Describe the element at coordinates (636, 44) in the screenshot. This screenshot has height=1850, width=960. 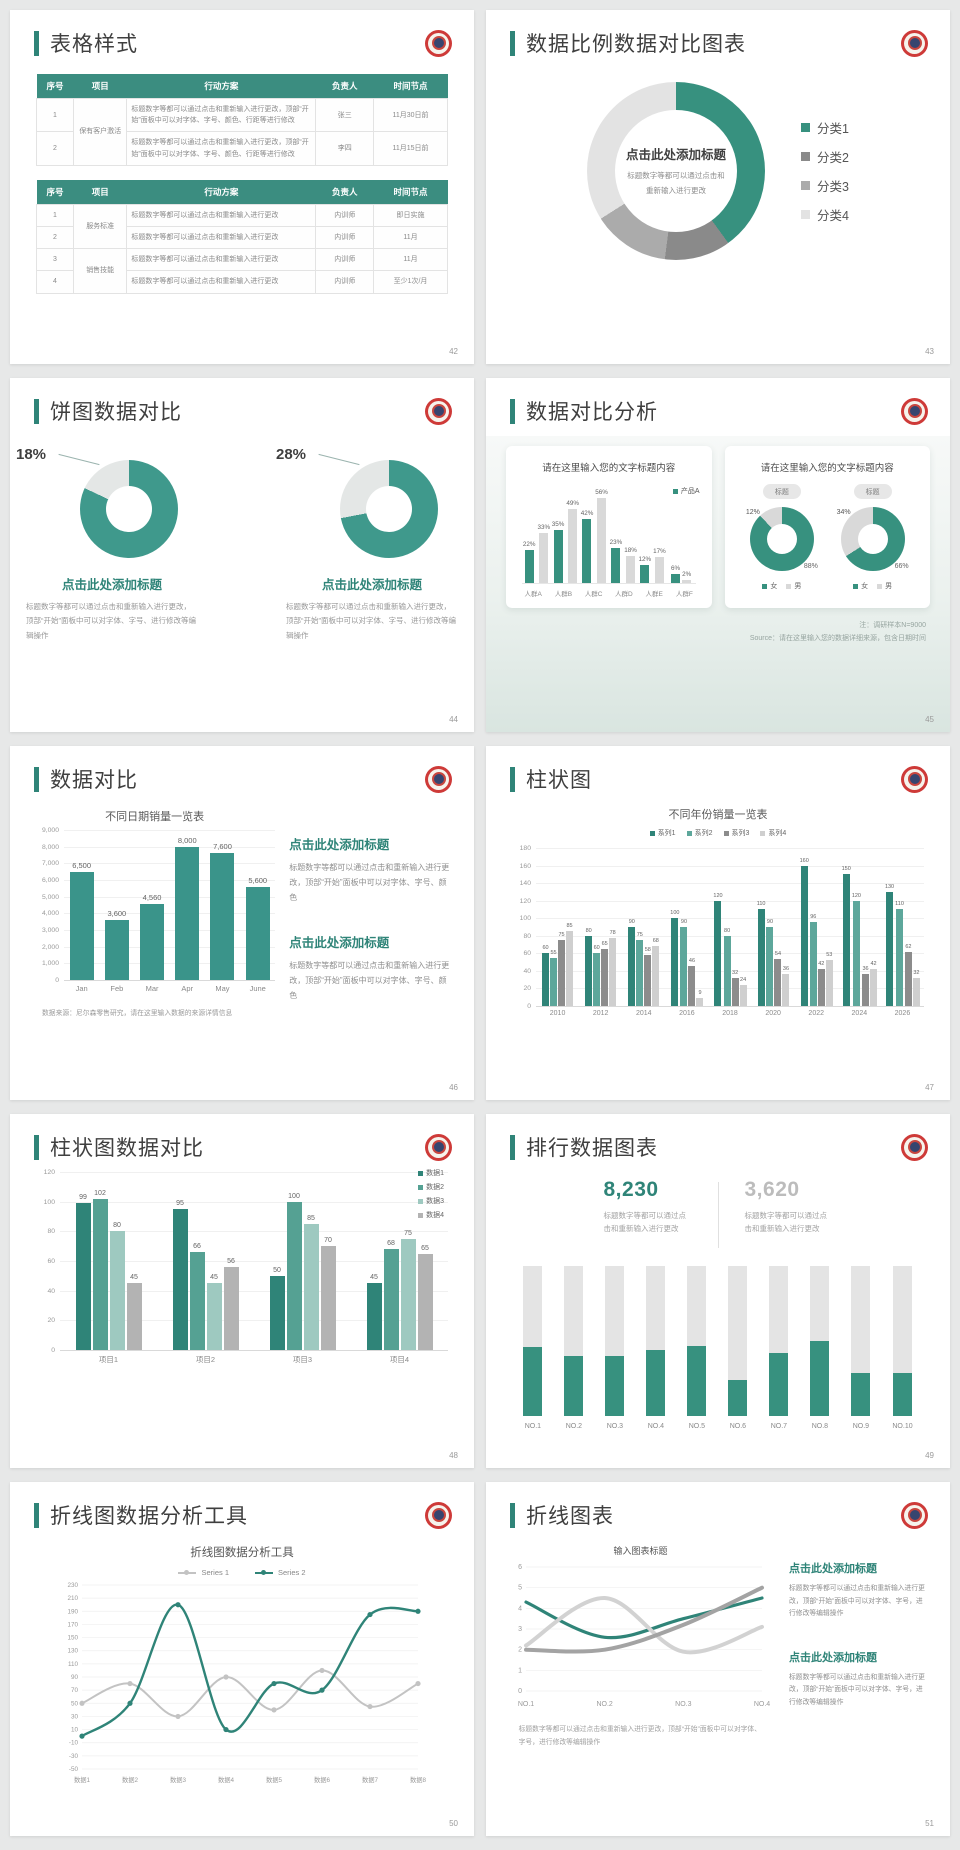
I see `slide-title: 数据比例数据对比图表` at that location.